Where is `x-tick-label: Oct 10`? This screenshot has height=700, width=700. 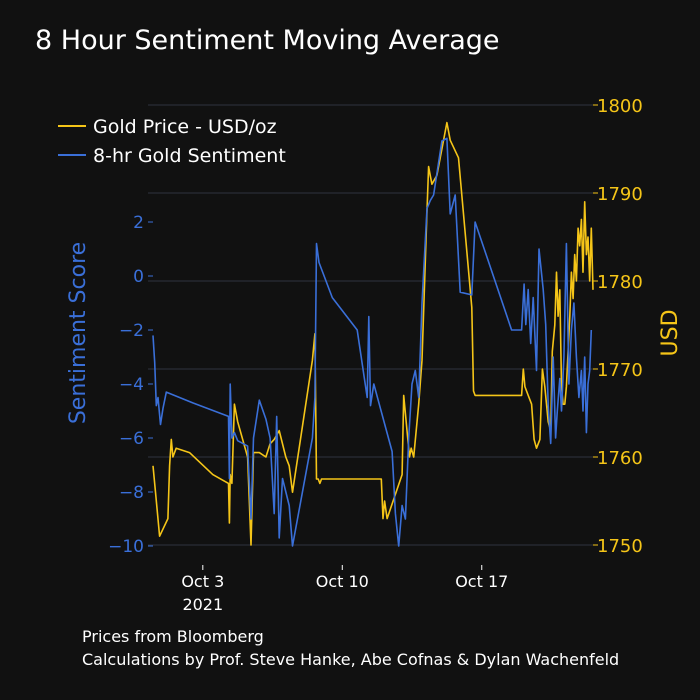 x-tick-label: Oct 10 is located at coordinates (342, 581).